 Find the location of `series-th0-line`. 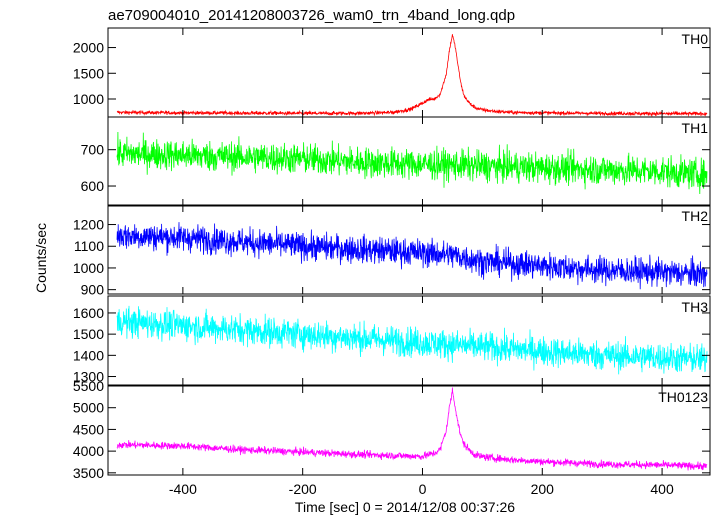

series-th0-line is located at coordinates (412, 76).